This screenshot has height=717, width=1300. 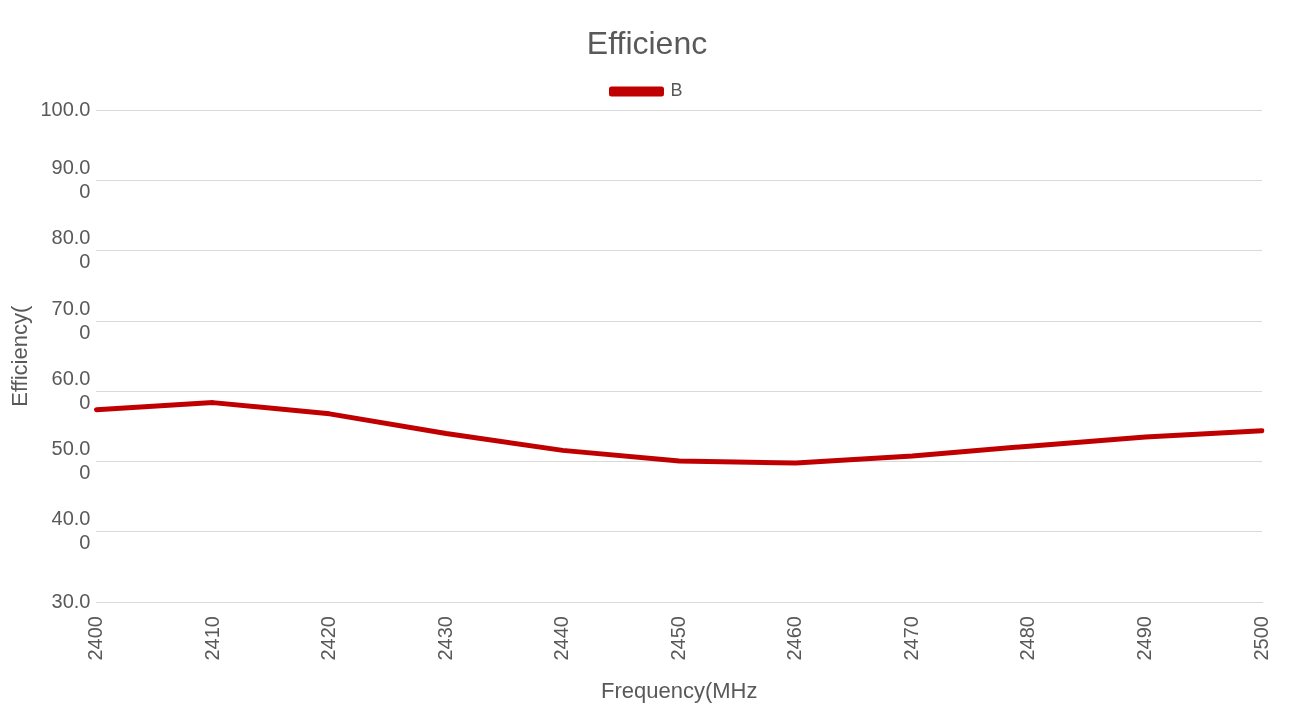 What do you see at coordinates (1143, 638) in the screenshot?
I see `x-tick-label: 2490` at bounding box center [1143, 638].